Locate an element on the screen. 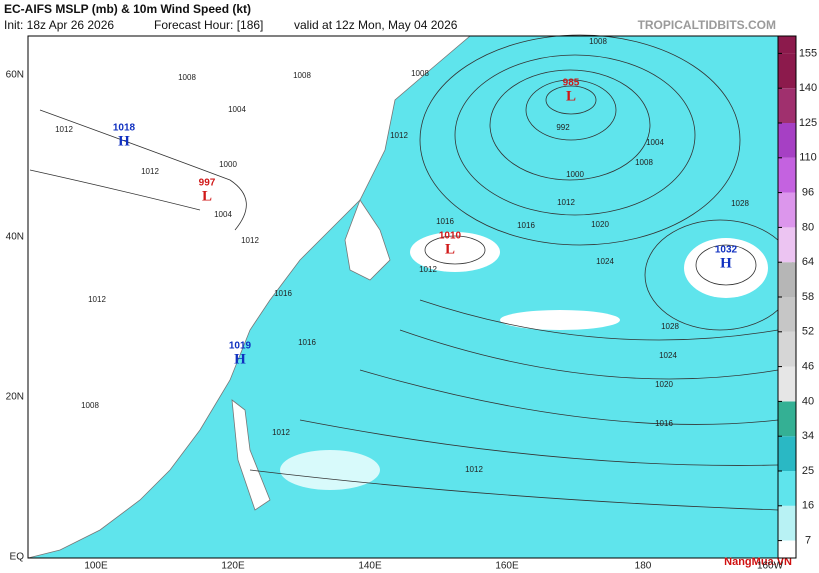 This screenshot has width=819, height=573. colorbar-label: 64 is located at coordinates (808, 262).